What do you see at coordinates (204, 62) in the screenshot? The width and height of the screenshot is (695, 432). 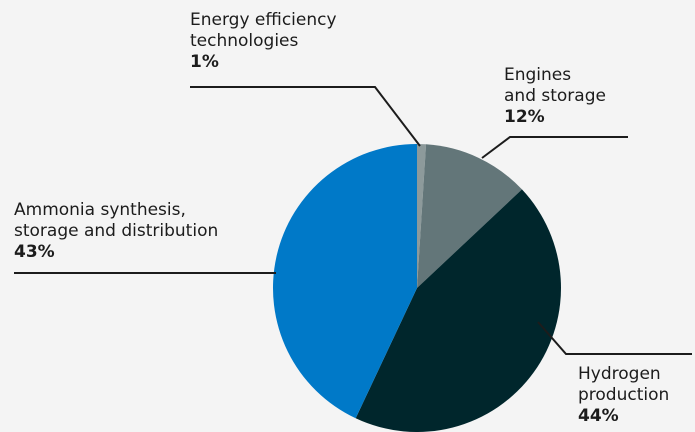 I see `slice-value-energy-efficiency: 1%` at bounding box center [204, 62].